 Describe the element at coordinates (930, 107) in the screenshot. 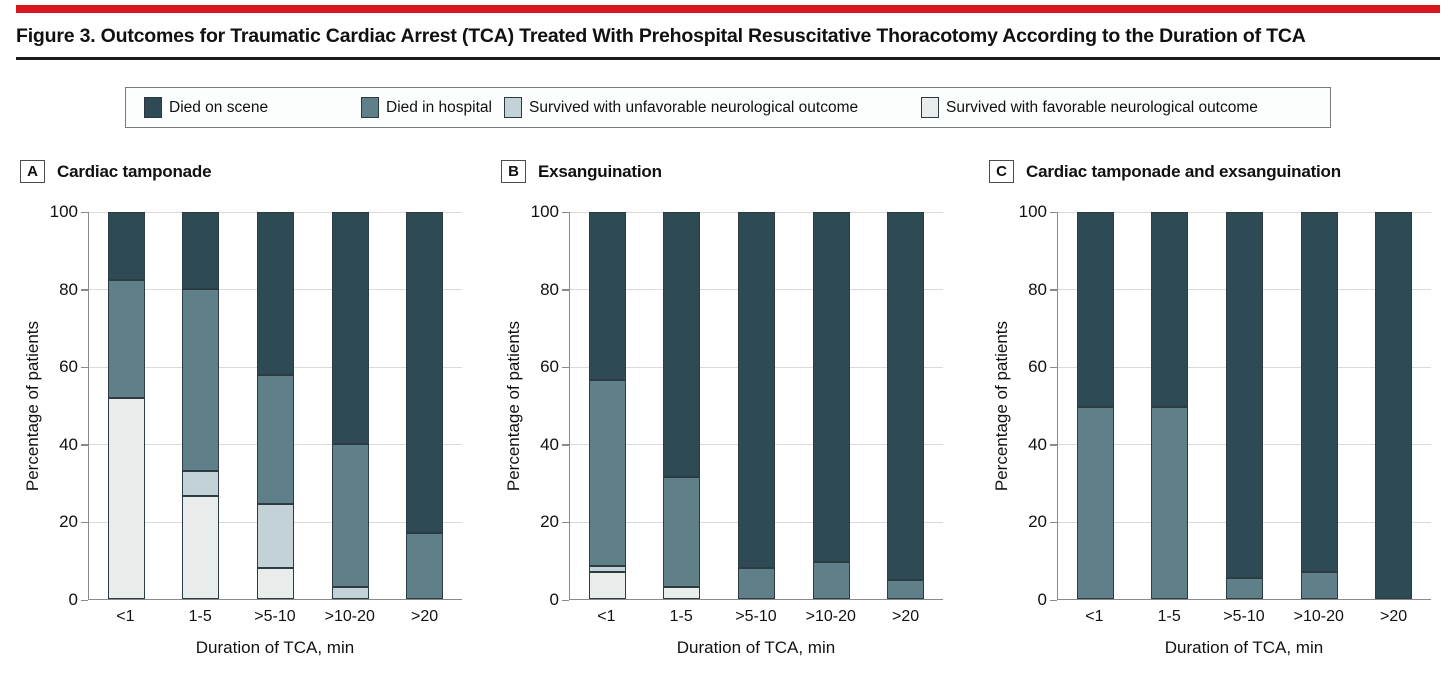

I see `survived-favorable-swatch` at that location.